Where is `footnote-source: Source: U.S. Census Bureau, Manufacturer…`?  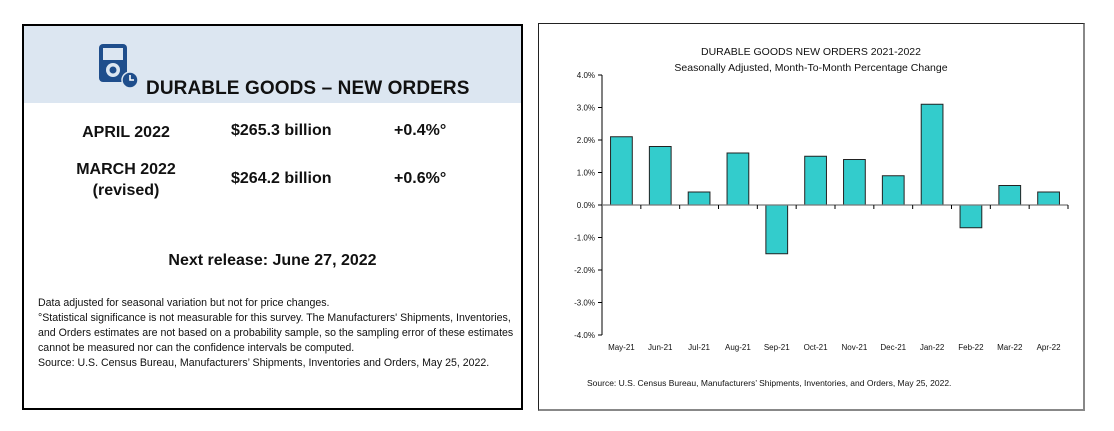
footnote-source: Source: U.S. Census Bureau, Manufacturer… is located at coordinates (264, 363).